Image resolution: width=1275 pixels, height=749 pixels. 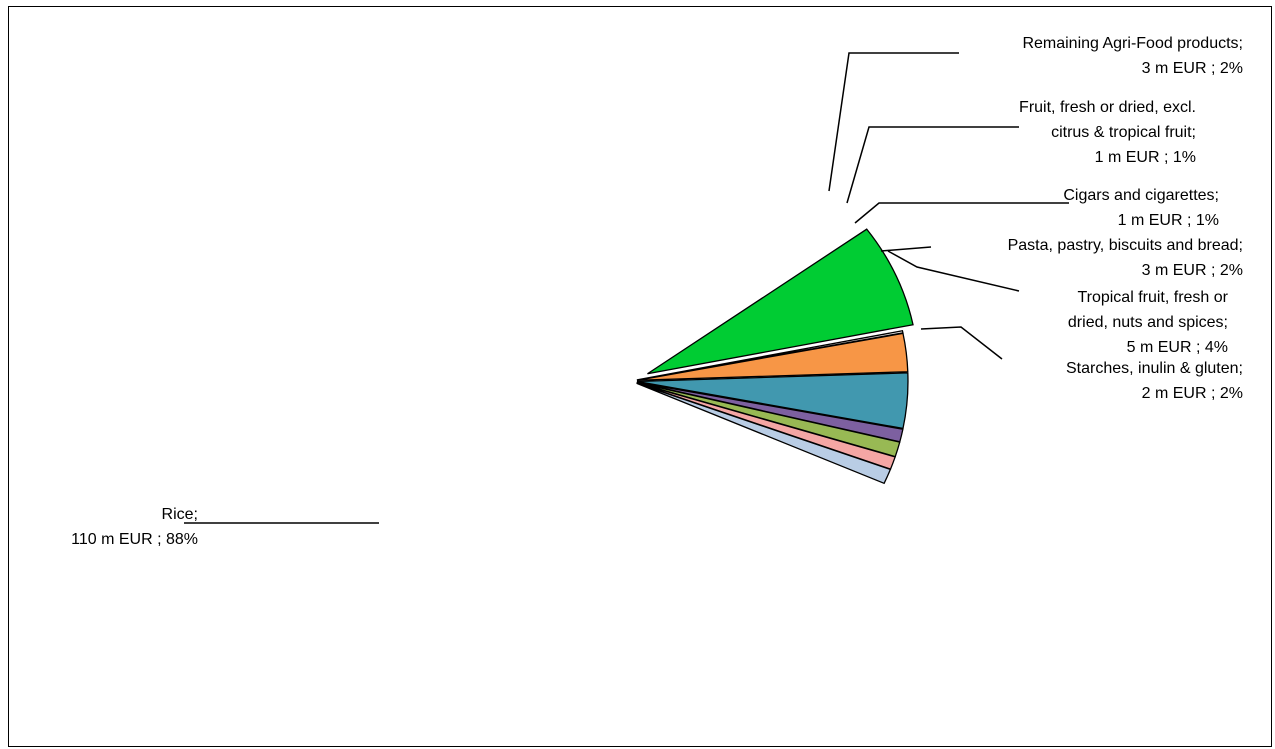 I want to click on slice-label-line: 110 m EUR ; 88%, so click(x=134, y=539).